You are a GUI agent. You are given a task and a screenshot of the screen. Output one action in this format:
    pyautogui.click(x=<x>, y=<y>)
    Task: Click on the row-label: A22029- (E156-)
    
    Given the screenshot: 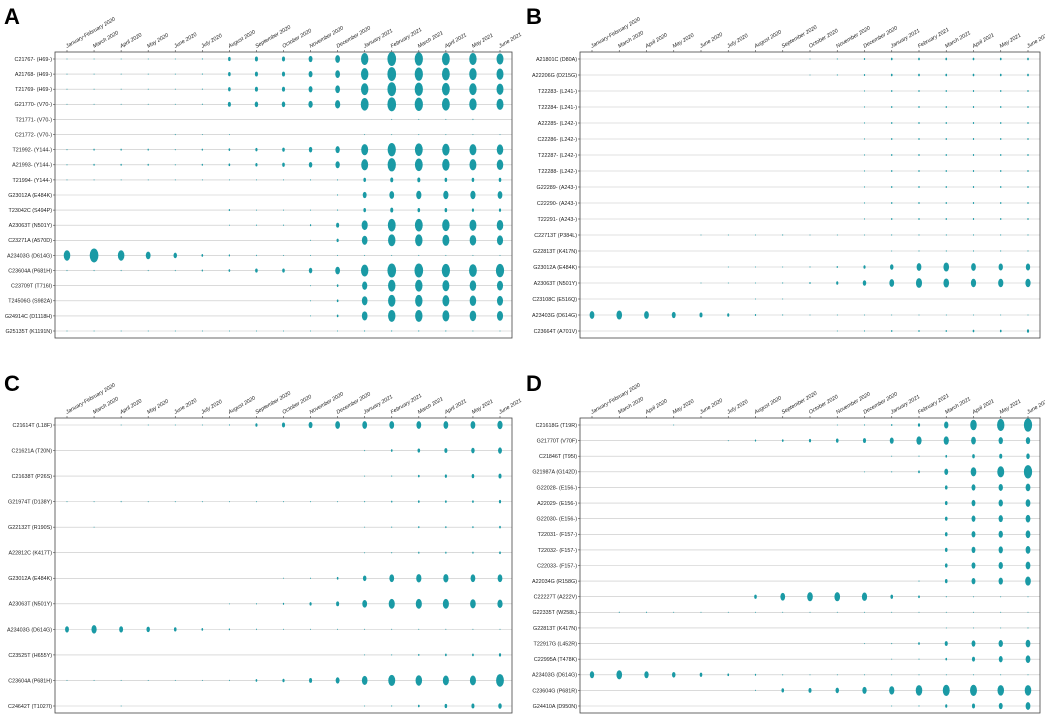 What is the action you would take?
    pyautogui.click(x=557, y=504)
    